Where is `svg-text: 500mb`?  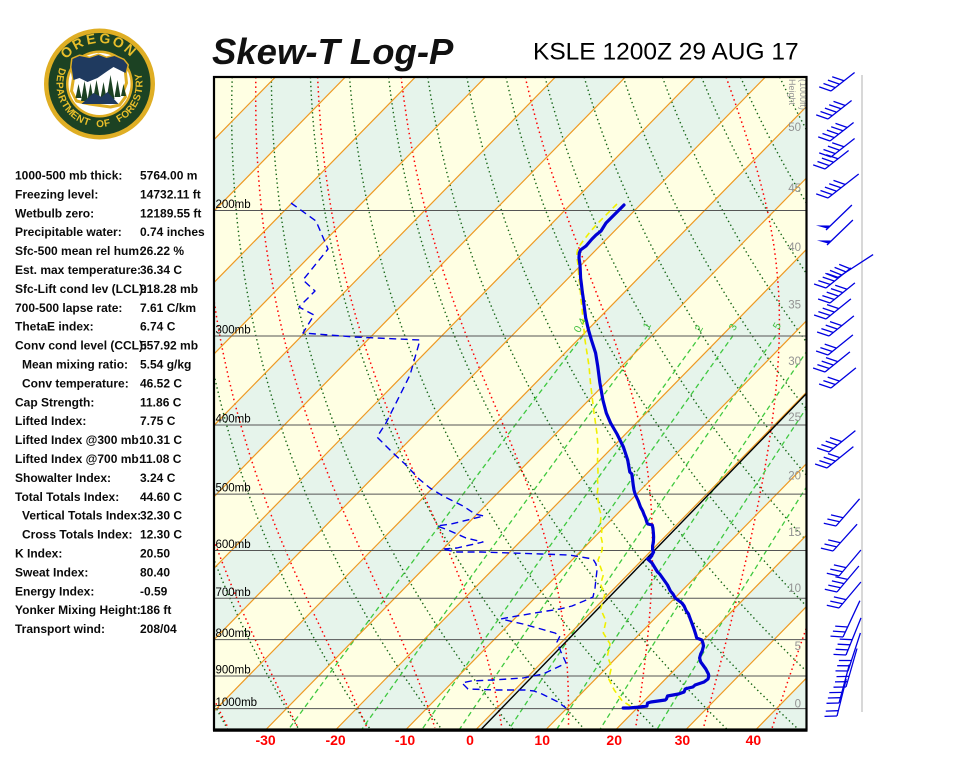 svg-text: 500mb is located at coordinates (233, 489).